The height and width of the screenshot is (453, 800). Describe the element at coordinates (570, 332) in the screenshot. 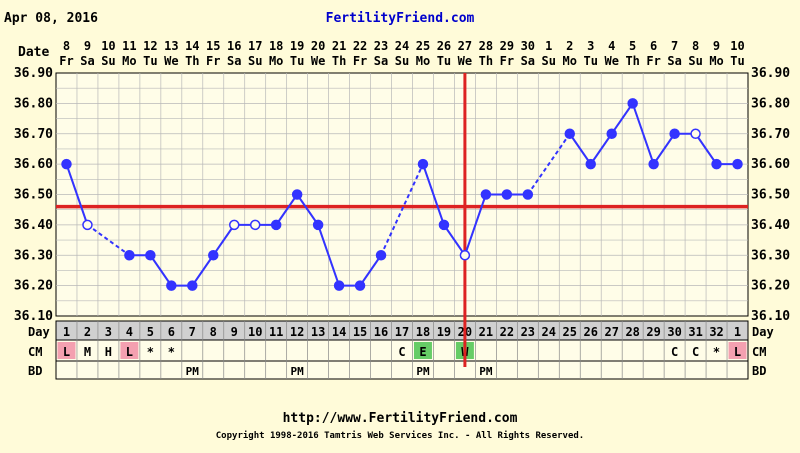

I see `cycle-day-label: 25` at that location.